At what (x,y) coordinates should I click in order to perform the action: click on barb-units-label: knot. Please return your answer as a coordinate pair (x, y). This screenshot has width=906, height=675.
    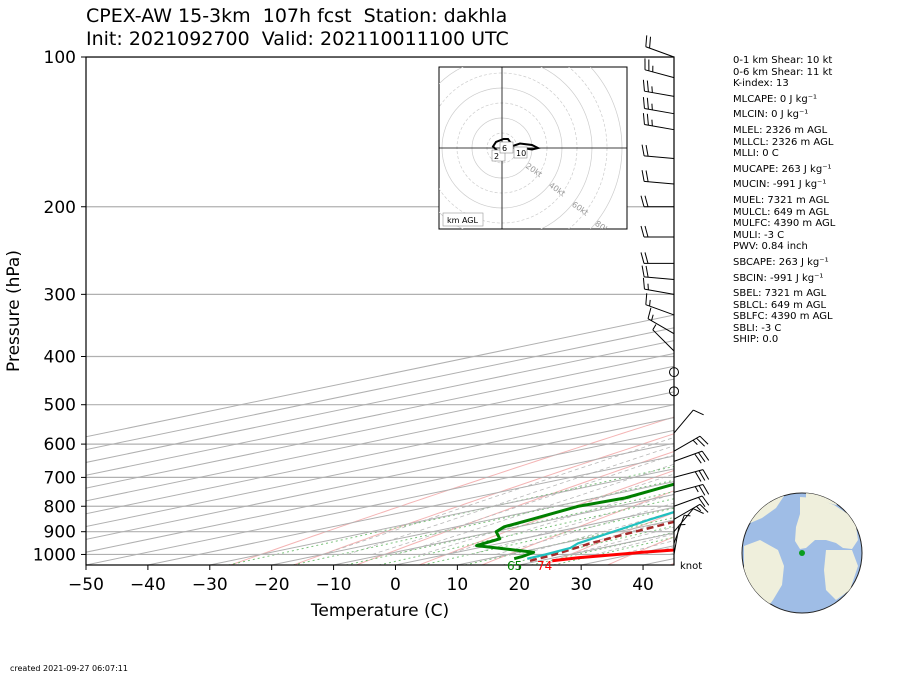
    Looking at the image, I should click on (691, 566).